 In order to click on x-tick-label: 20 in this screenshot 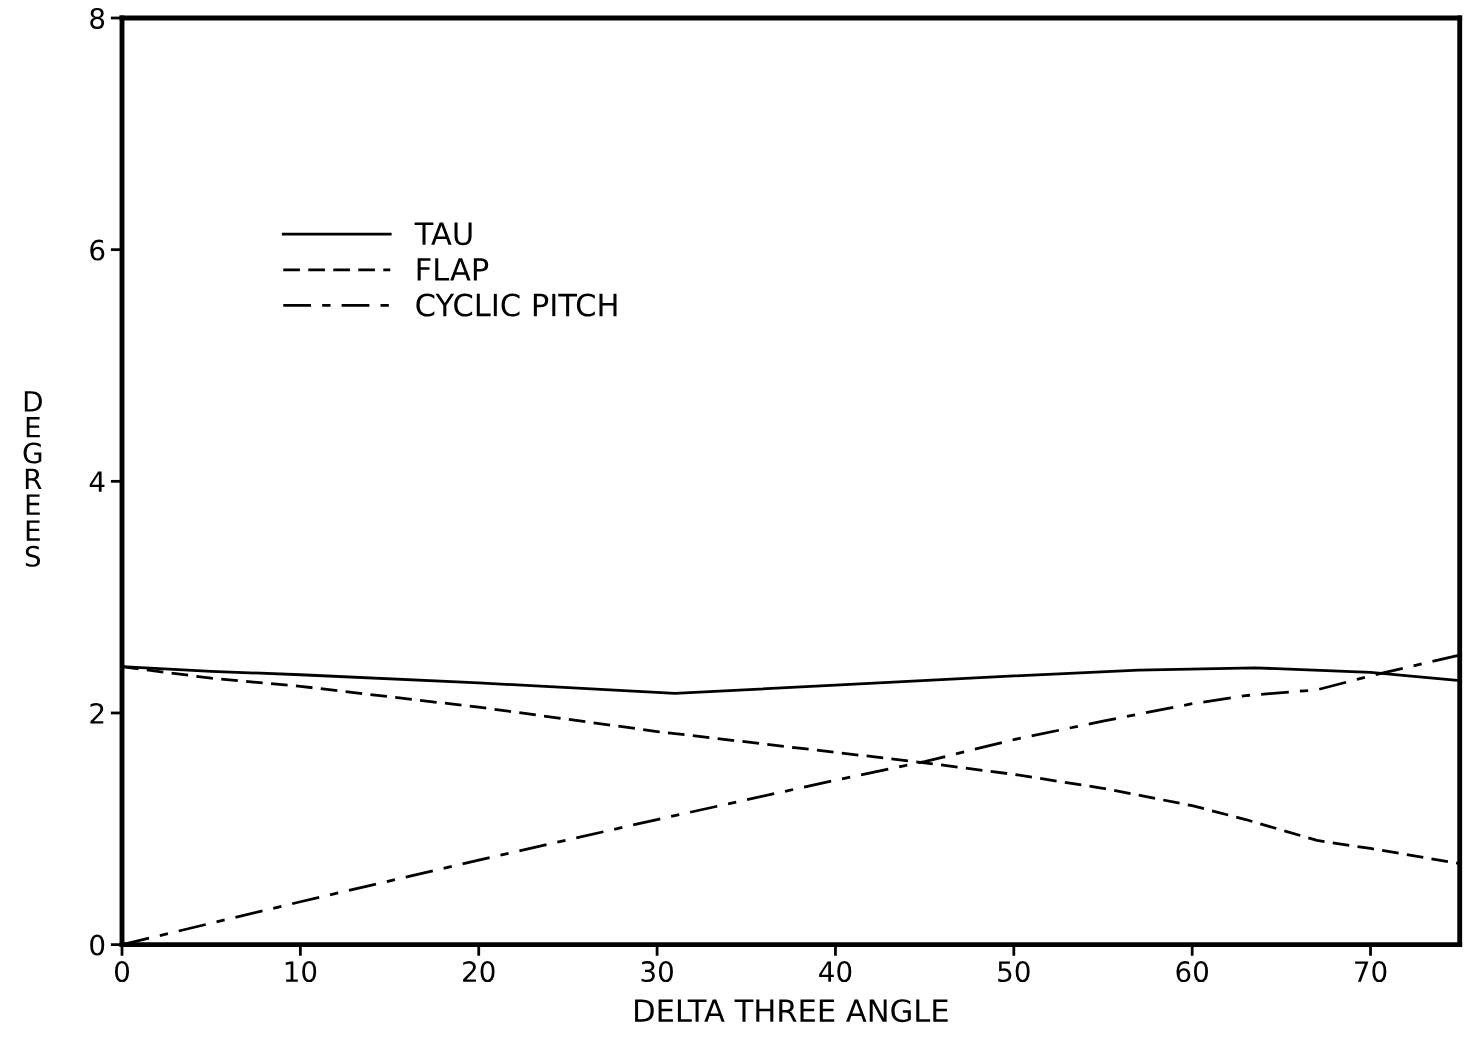, I will do `click(479, 972)`.